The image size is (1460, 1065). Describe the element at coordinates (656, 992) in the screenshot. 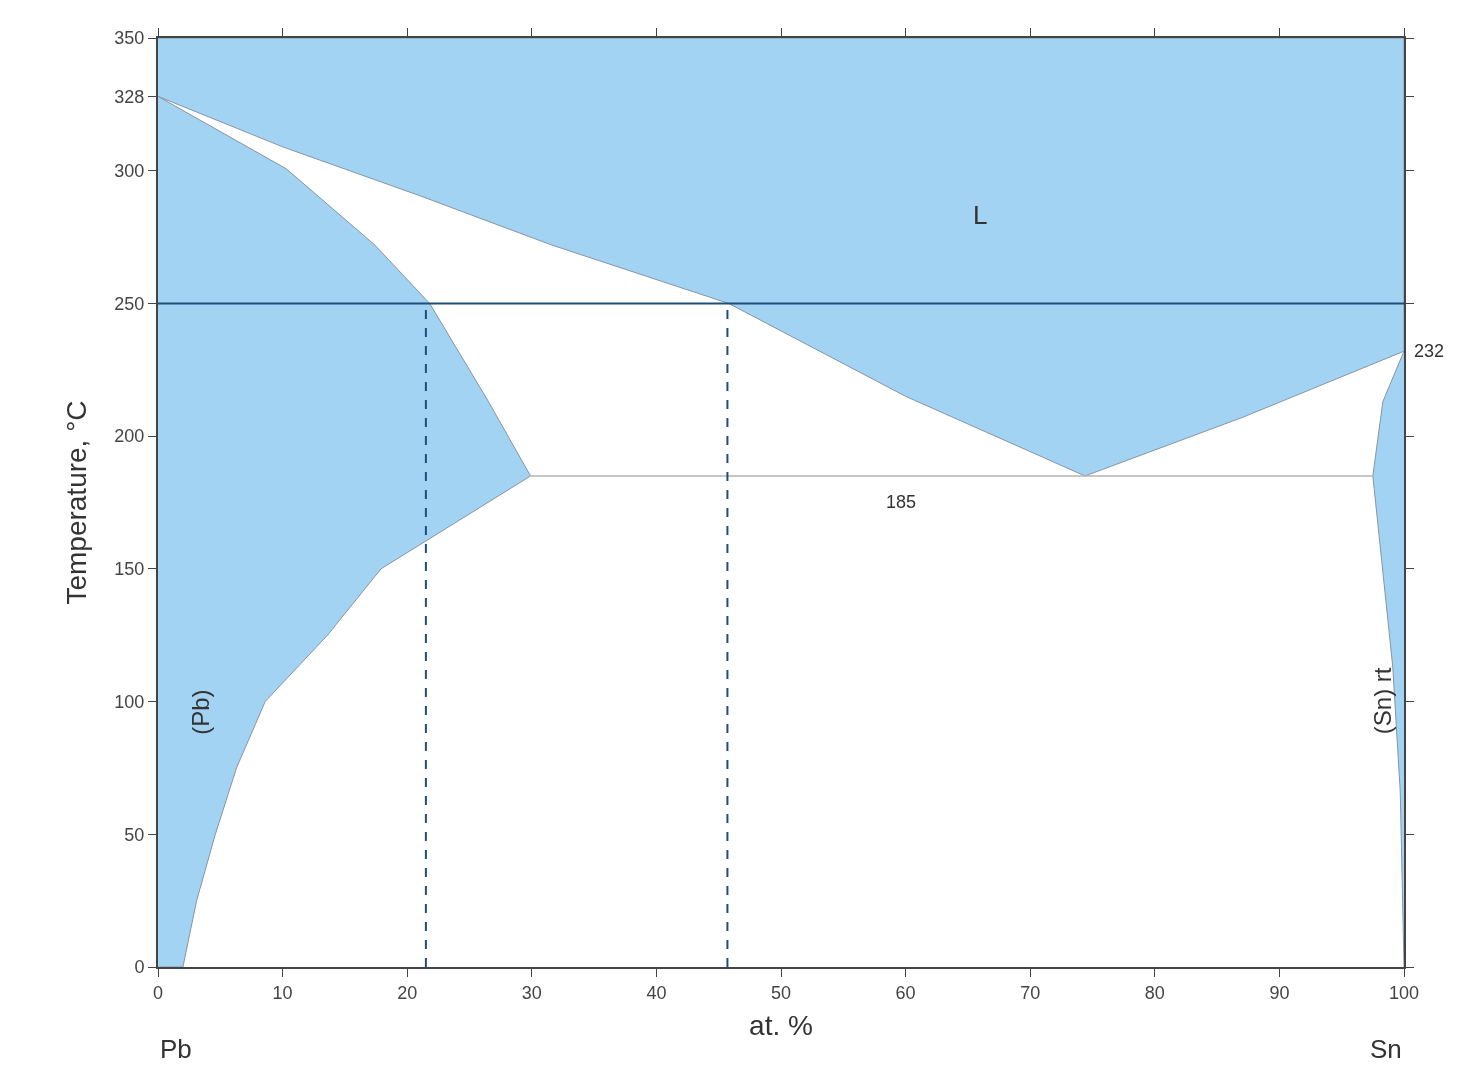

I see `x-tick-label: 40` at that location.